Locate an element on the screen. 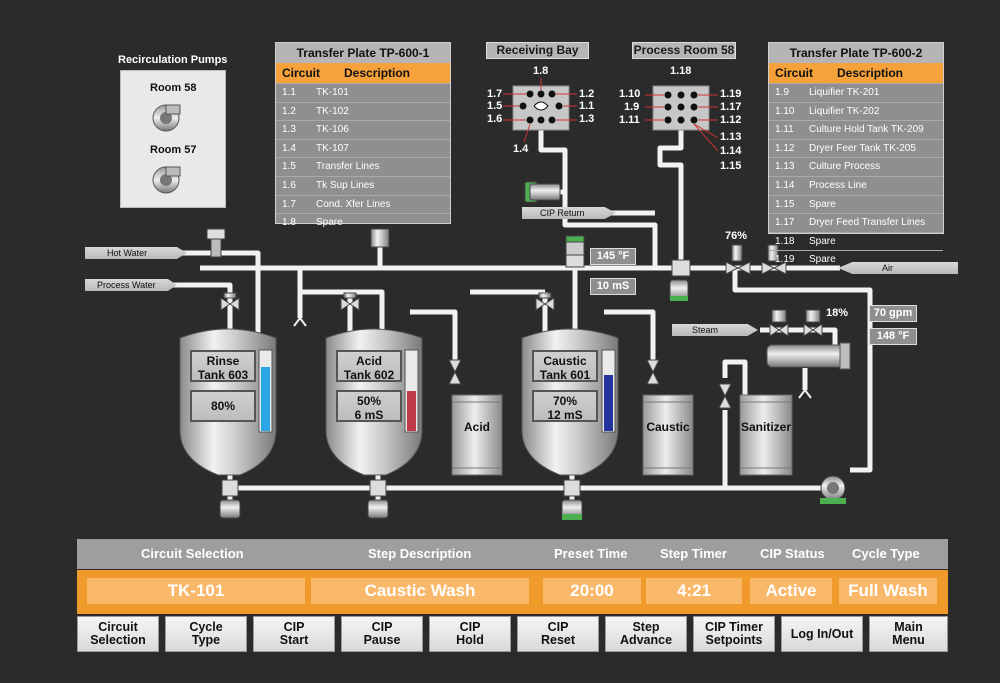 The height and width of the screenshot is (683, 1000). tp1-row: 1.4 TK-107 is located at coordinates (363, 148).